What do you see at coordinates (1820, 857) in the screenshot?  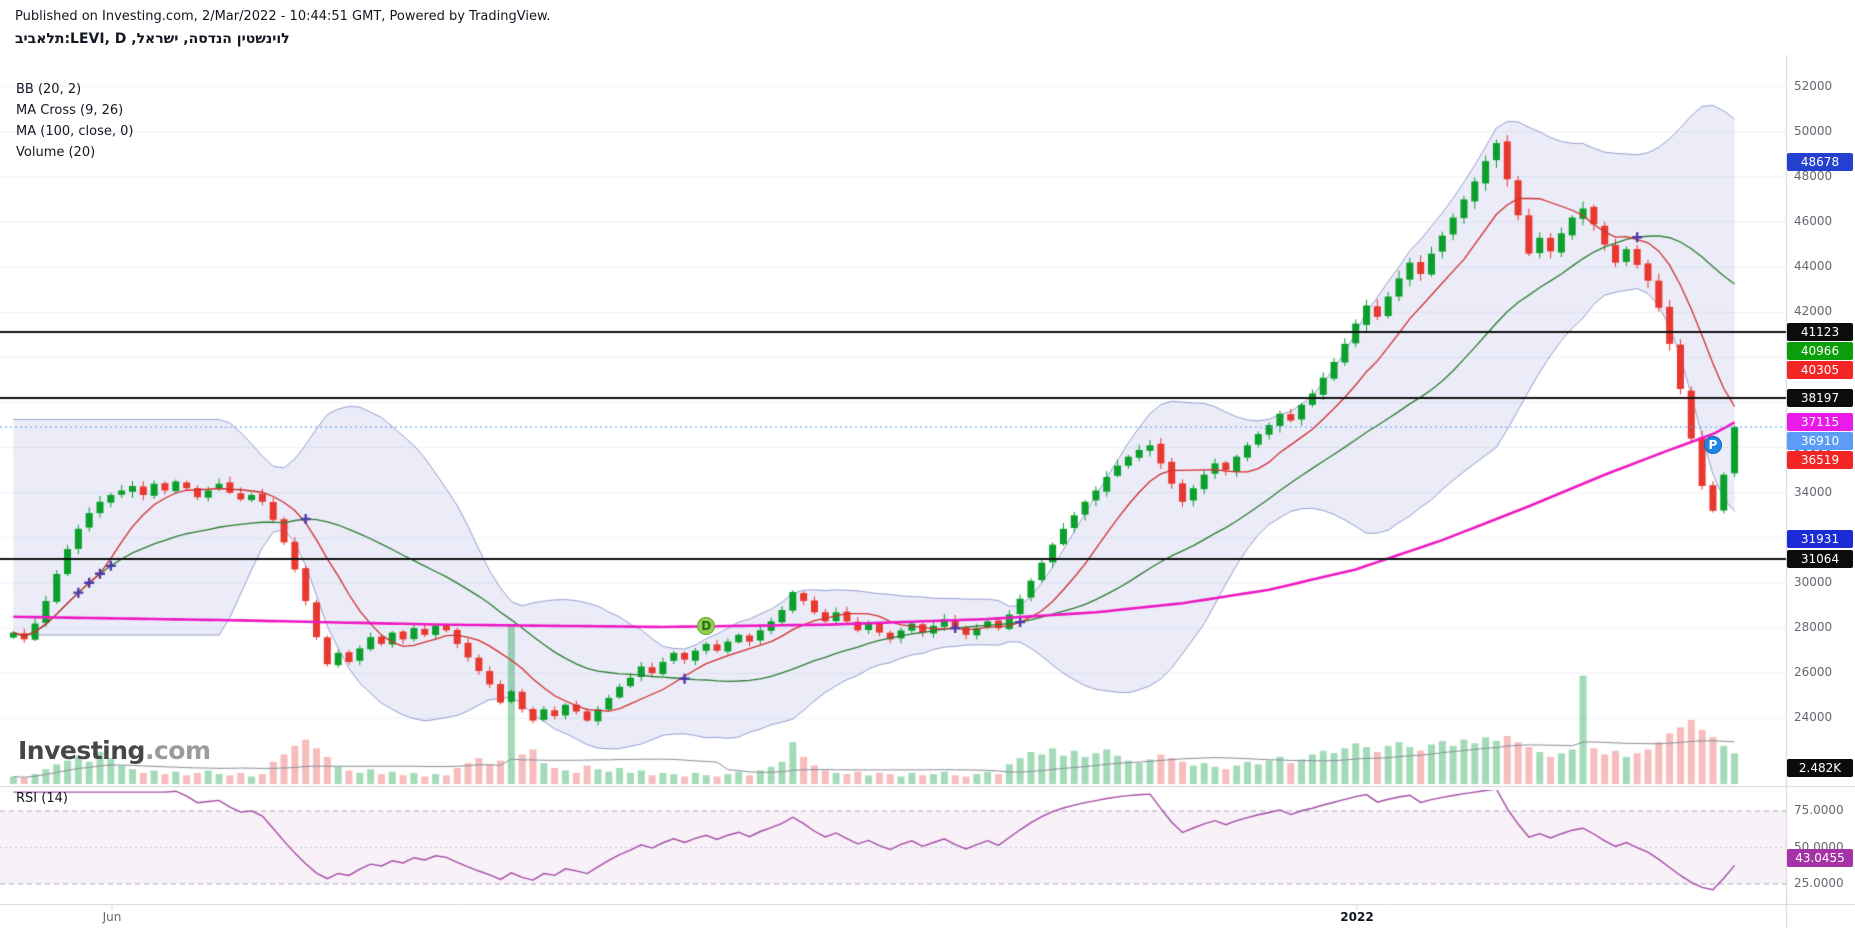 I see `rsi-value-badge: 43.0455` at bounding box center [1820, 857].